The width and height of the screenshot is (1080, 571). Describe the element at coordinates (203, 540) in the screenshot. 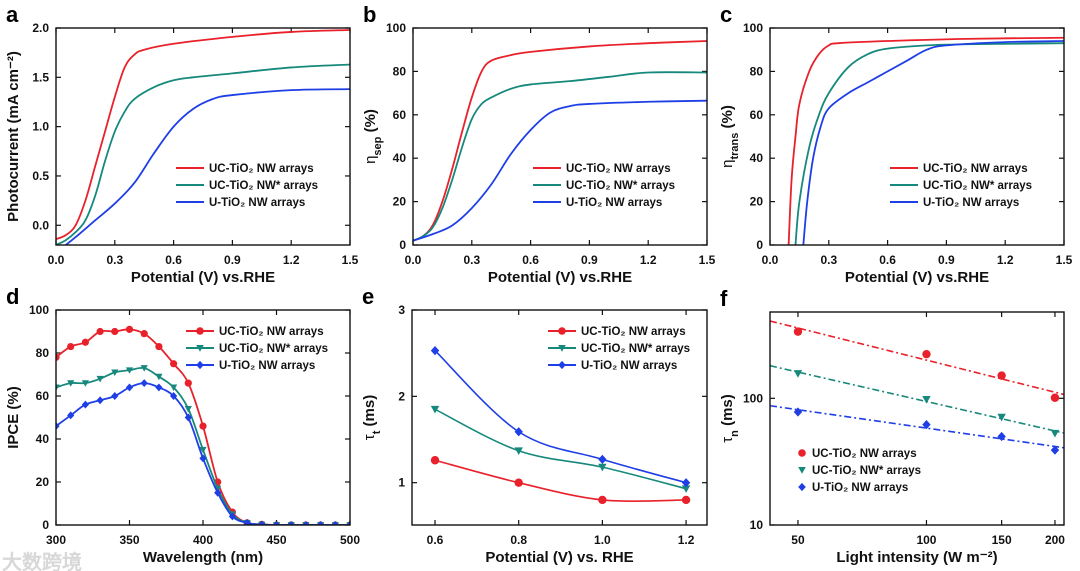

I see `x-tick-label: 400` at that location.